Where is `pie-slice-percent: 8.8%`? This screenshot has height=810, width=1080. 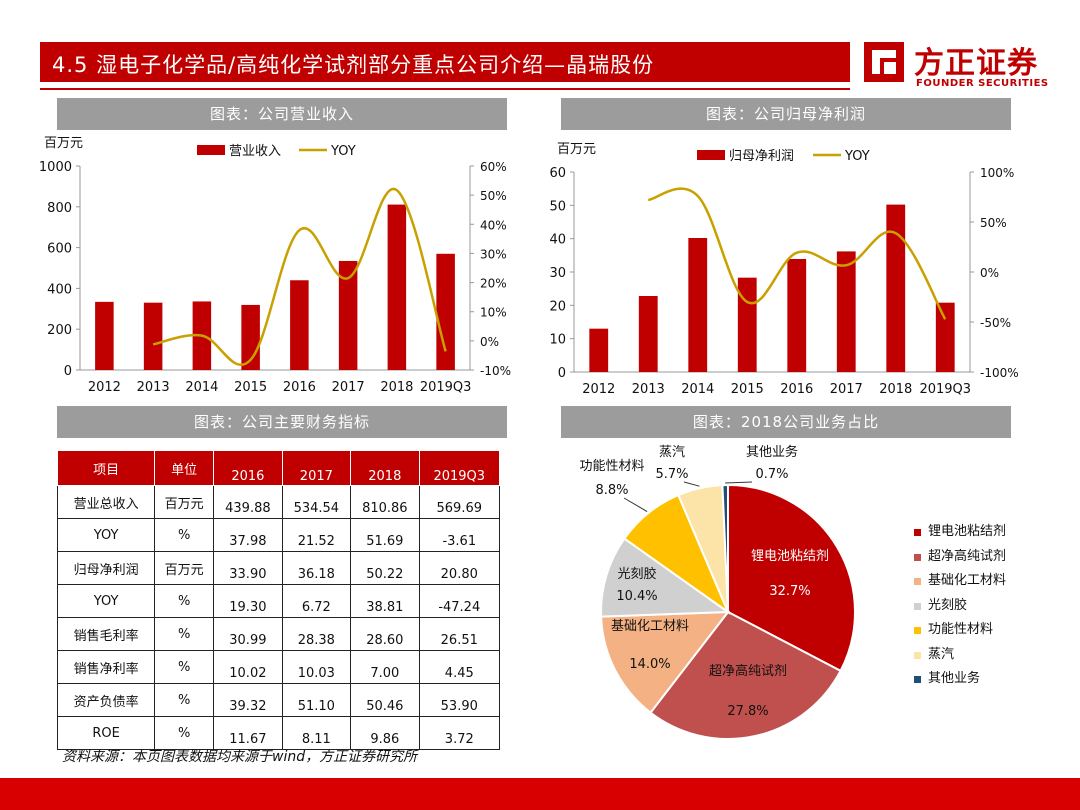
pie-slice-percent: 8.8% is located at coordinates (611, 490).